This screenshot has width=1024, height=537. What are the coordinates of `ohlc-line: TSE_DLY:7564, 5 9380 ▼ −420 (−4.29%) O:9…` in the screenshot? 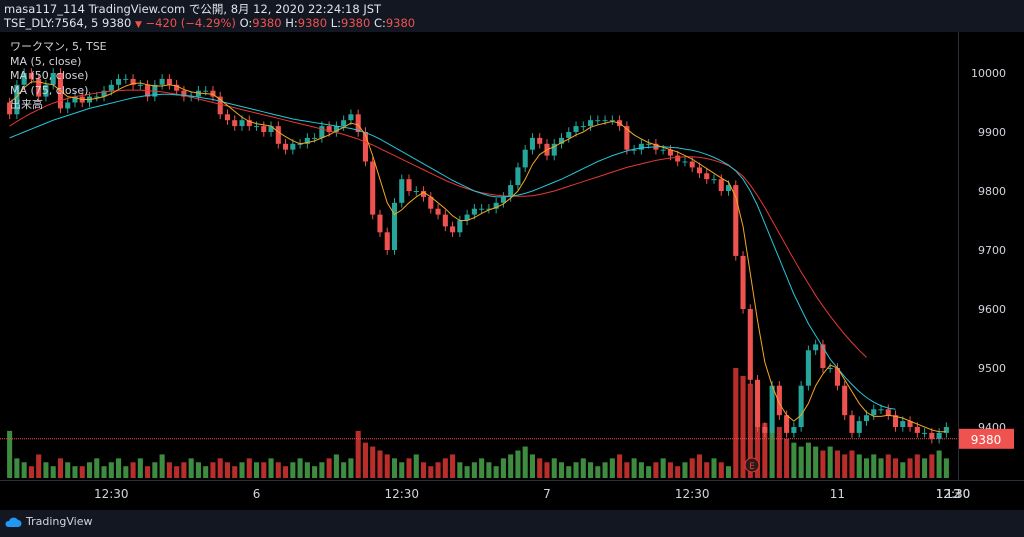 It's located at (209, 23).